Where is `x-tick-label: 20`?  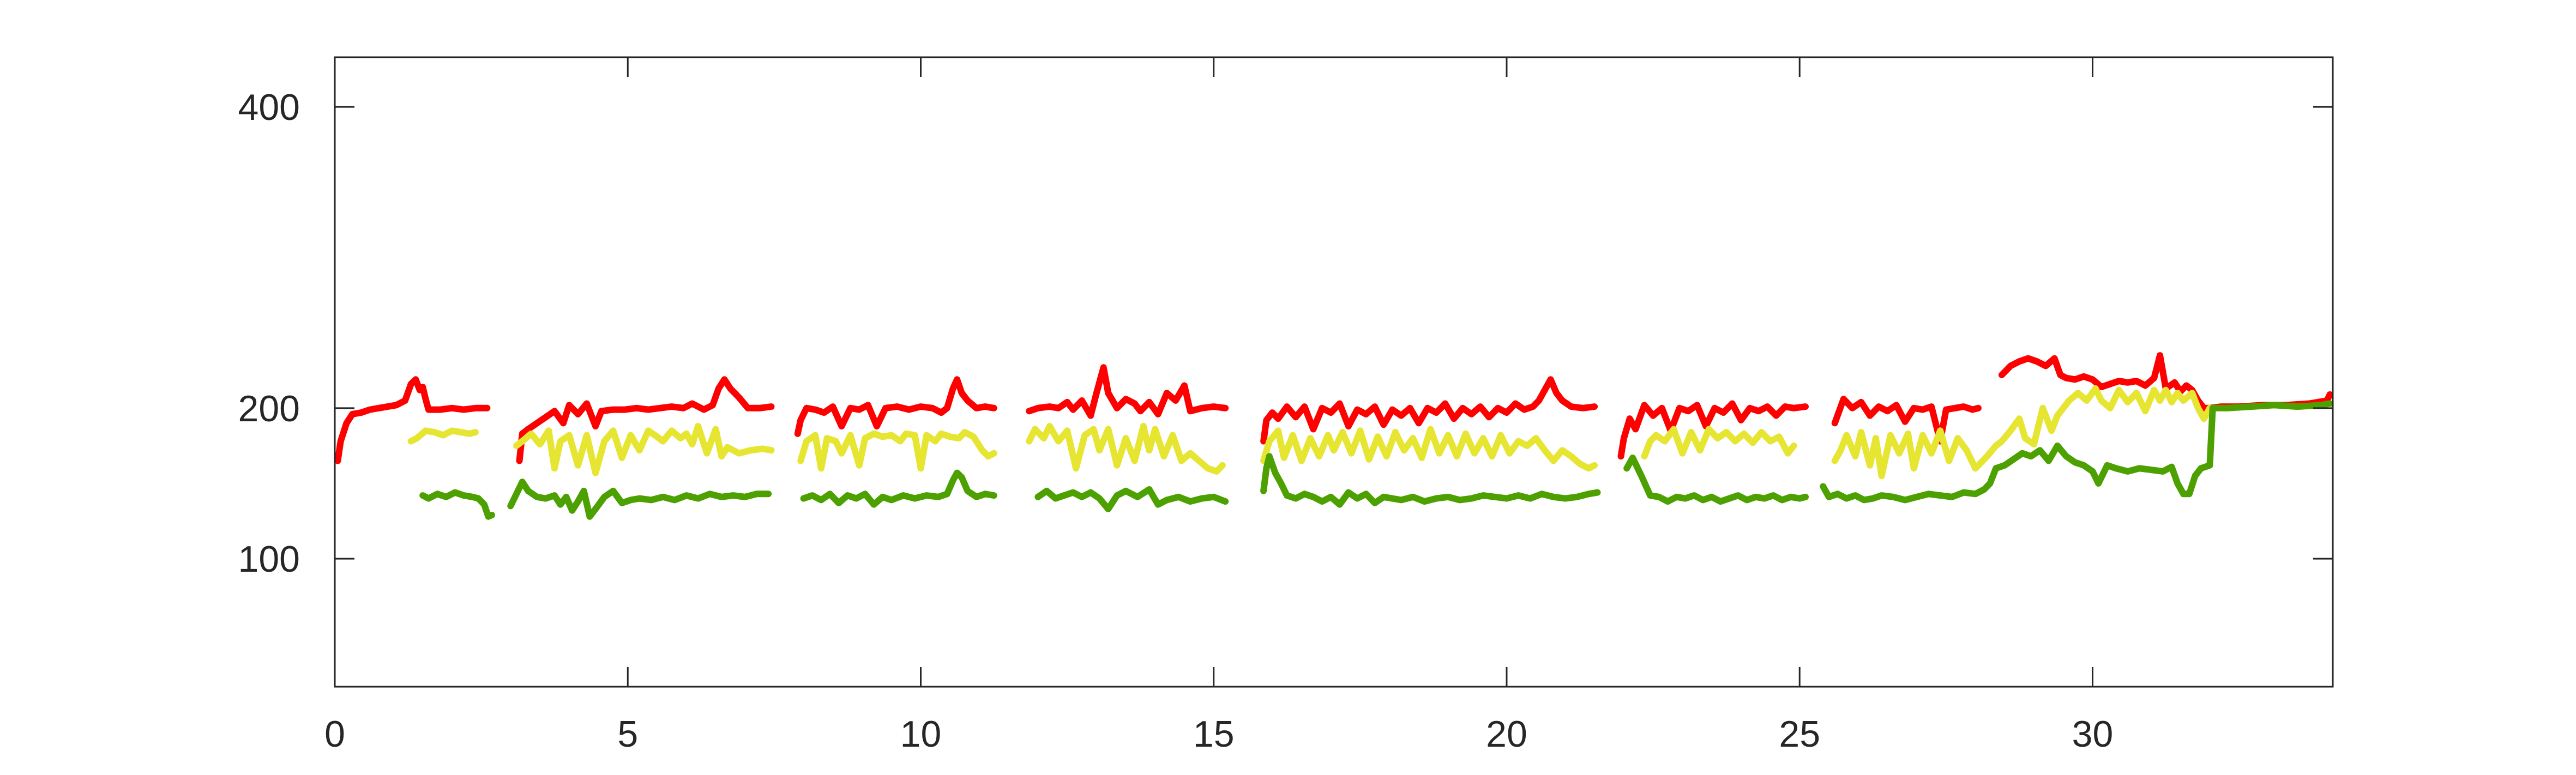
x-tick-label: 20 is located at coordinates (1506, 734).